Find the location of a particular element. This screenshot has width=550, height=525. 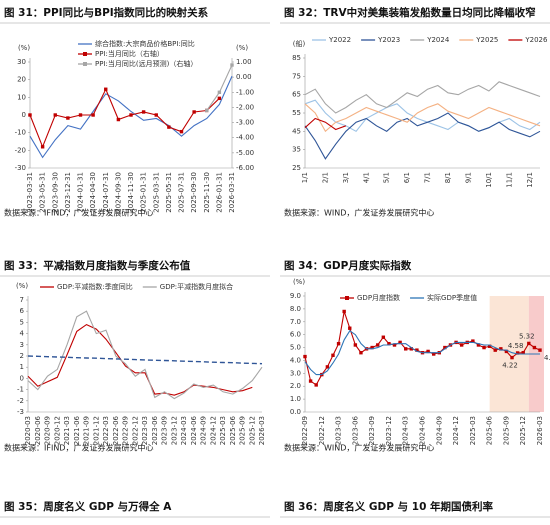

y-axis-unit: (%) is located at coordinates (22, 286).